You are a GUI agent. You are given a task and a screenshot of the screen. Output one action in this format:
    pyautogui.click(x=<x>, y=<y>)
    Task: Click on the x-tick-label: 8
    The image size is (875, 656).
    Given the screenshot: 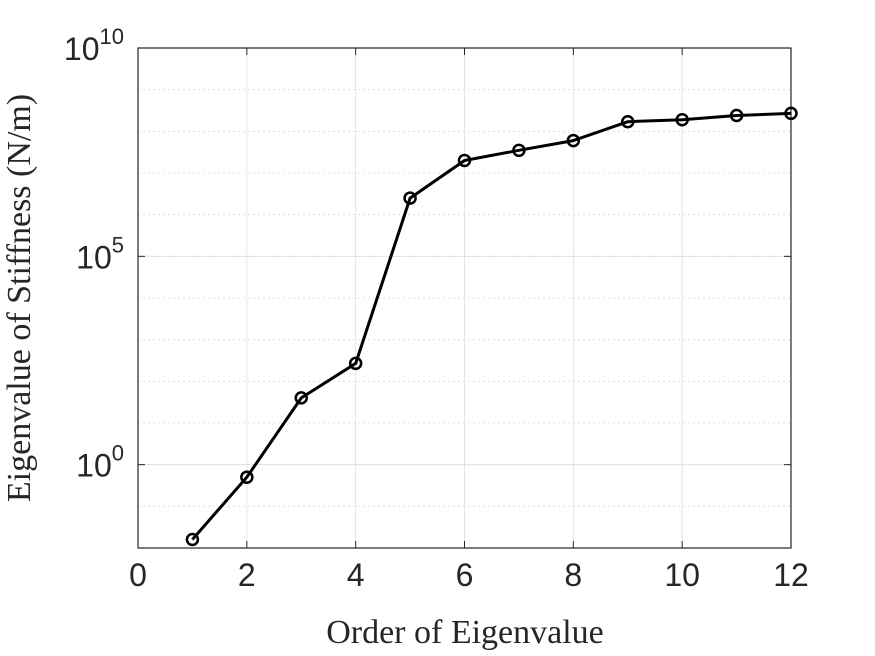 What is the action you would take?
    pyautogui.click(x=573, y=575)
    